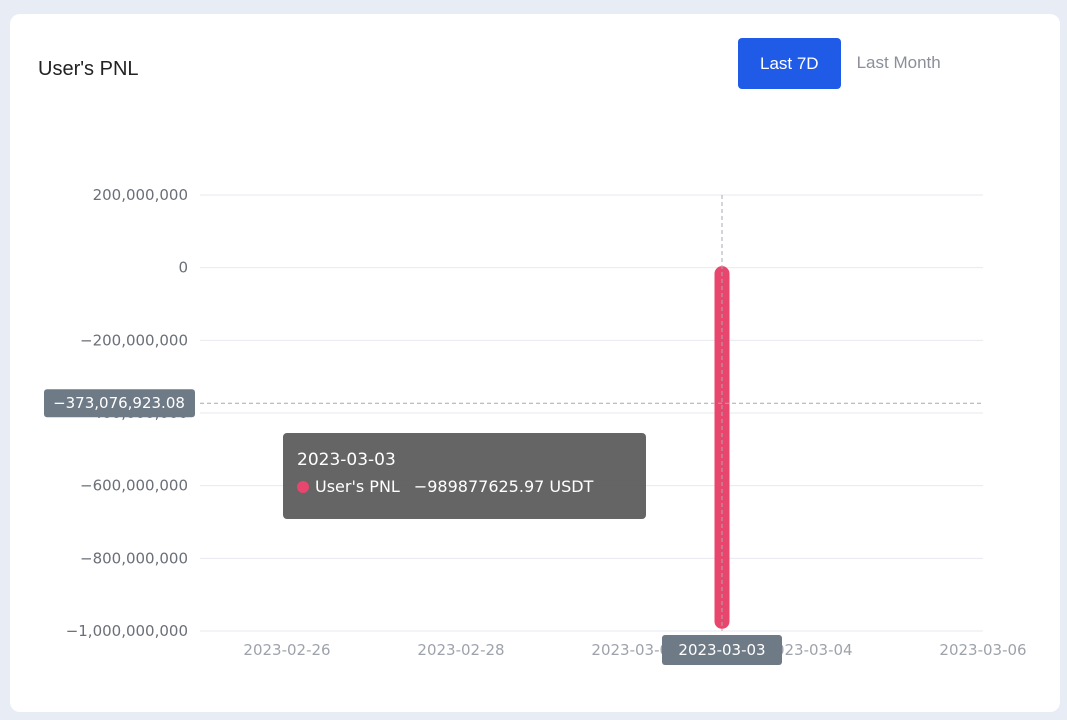 Image resolution: width=1067 pixels, height=720 pixels. I want to click on tab-last-7d: Last 7D, so click(789, 63).